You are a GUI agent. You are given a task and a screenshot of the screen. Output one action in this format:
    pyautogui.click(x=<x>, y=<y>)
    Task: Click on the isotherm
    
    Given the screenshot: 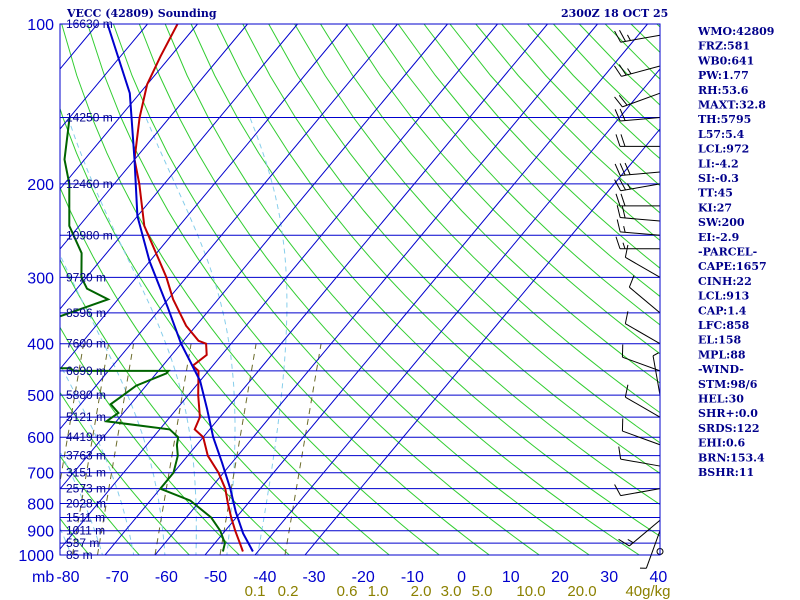 What is the action you would take?
    pyautogui.click(x=104, y=77)
    